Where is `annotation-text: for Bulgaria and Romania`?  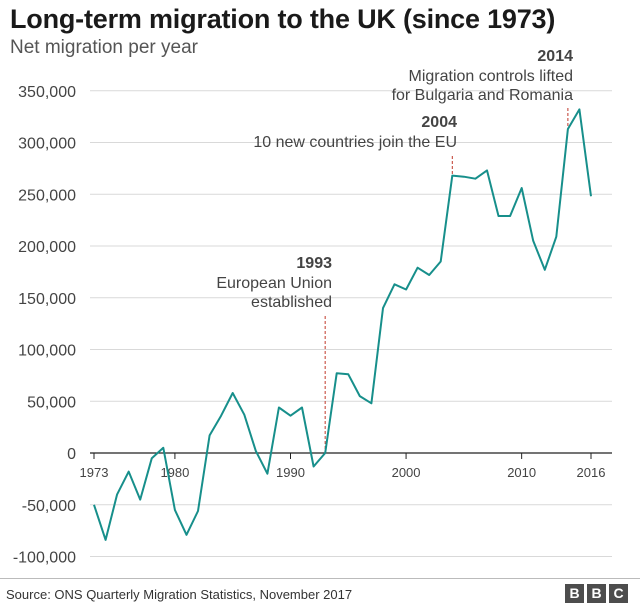
annotation-text: for Bulgaria and Romania is located at coordinates (483, 95).